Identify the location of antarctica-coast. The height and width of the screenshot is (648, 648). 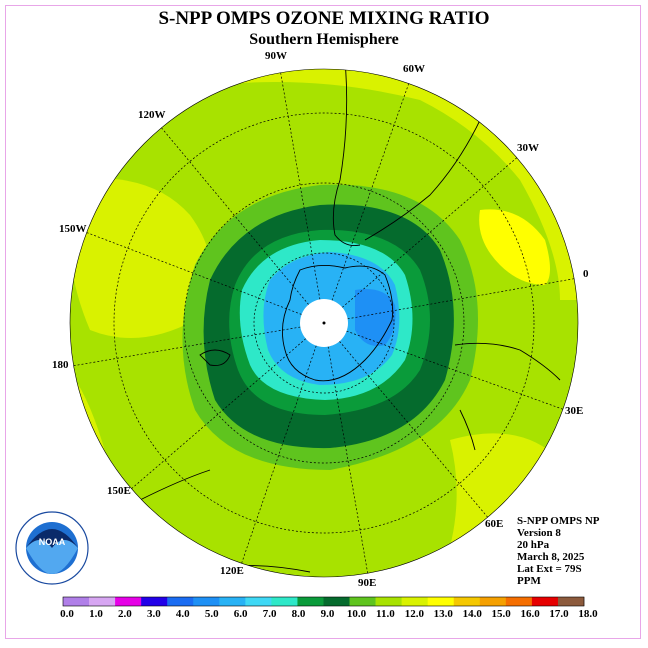
(337, 323).